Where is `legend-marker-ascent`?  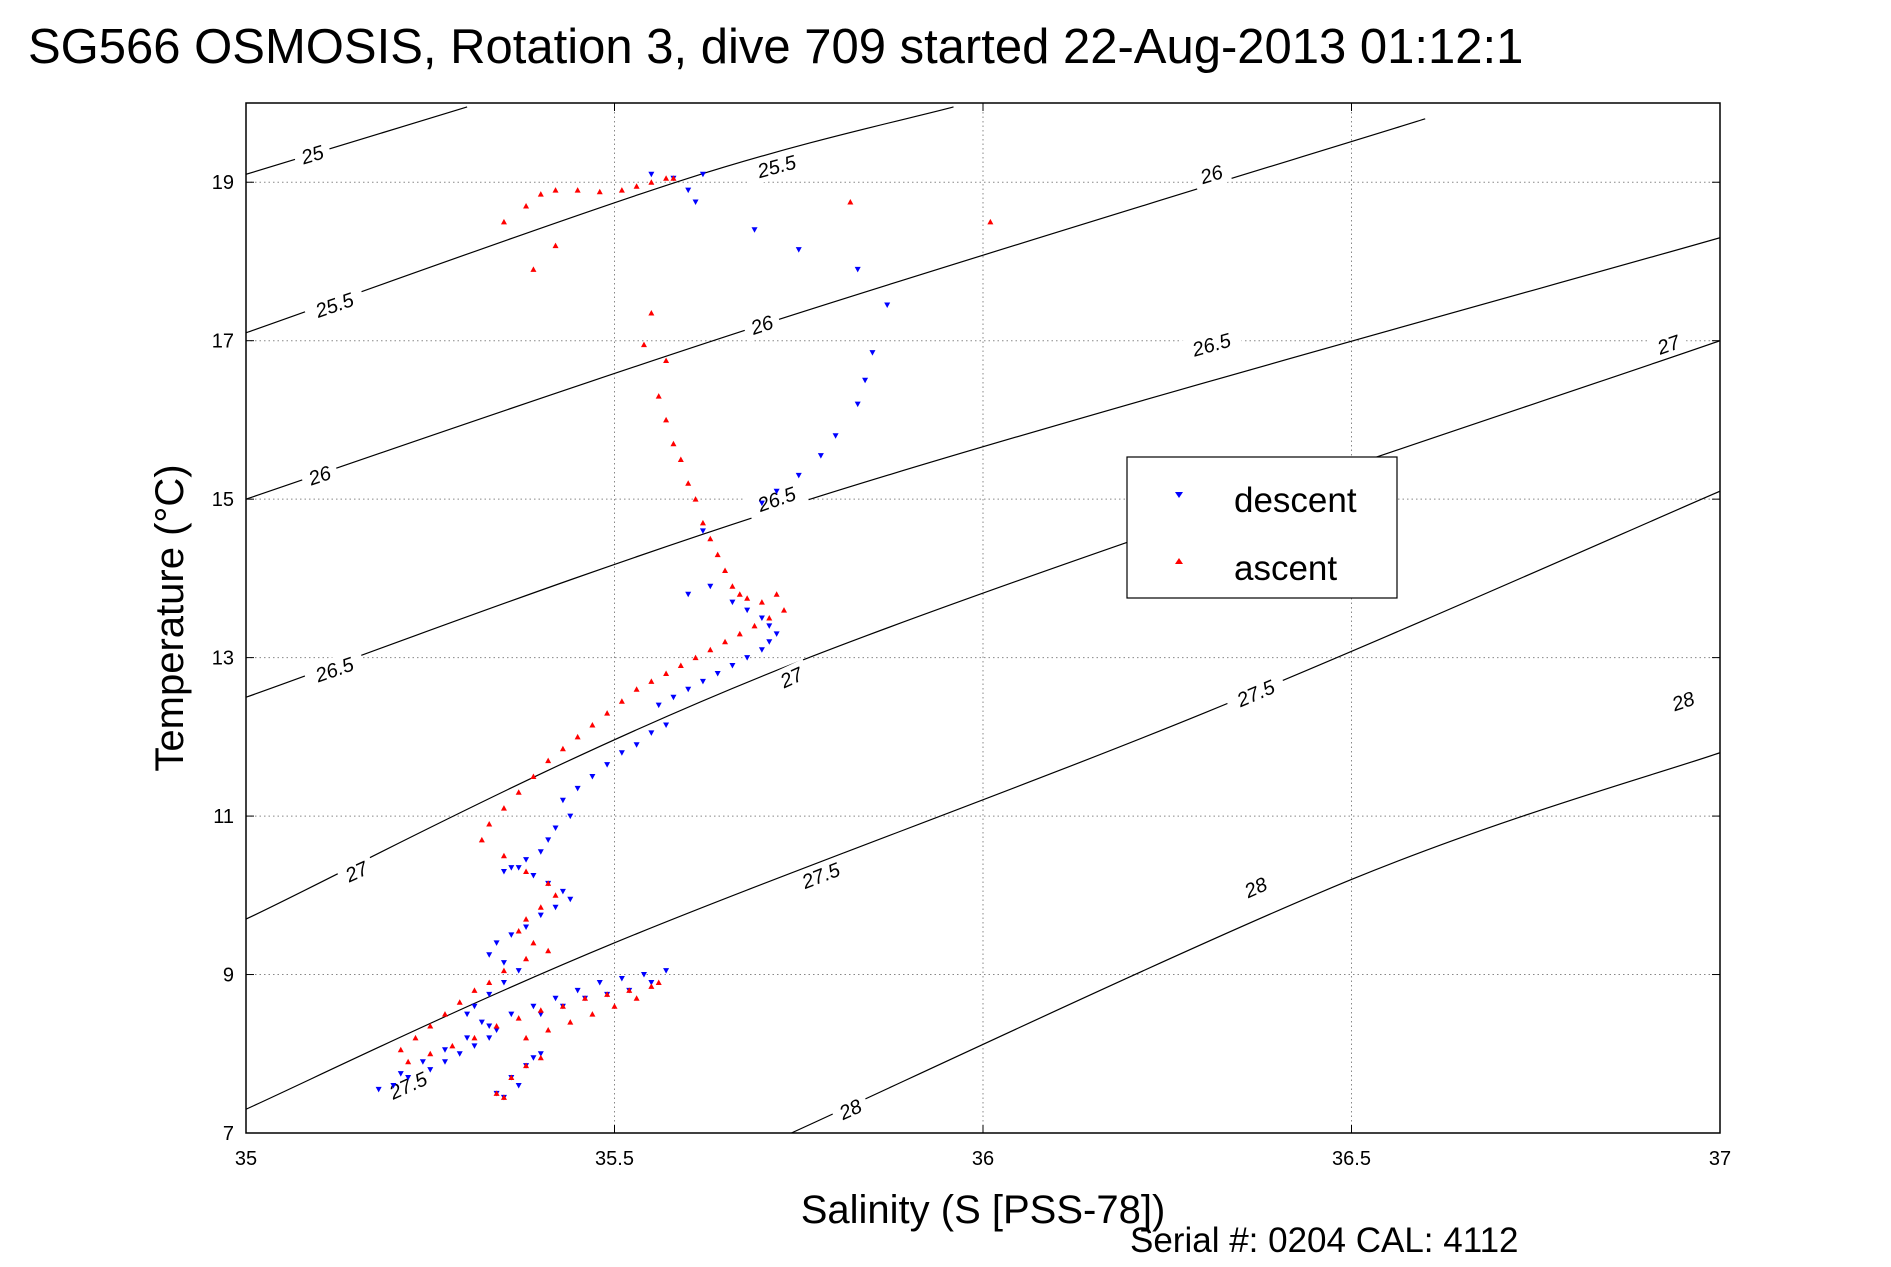 legend-marker-ascent is located at coordinates (1179, 561).